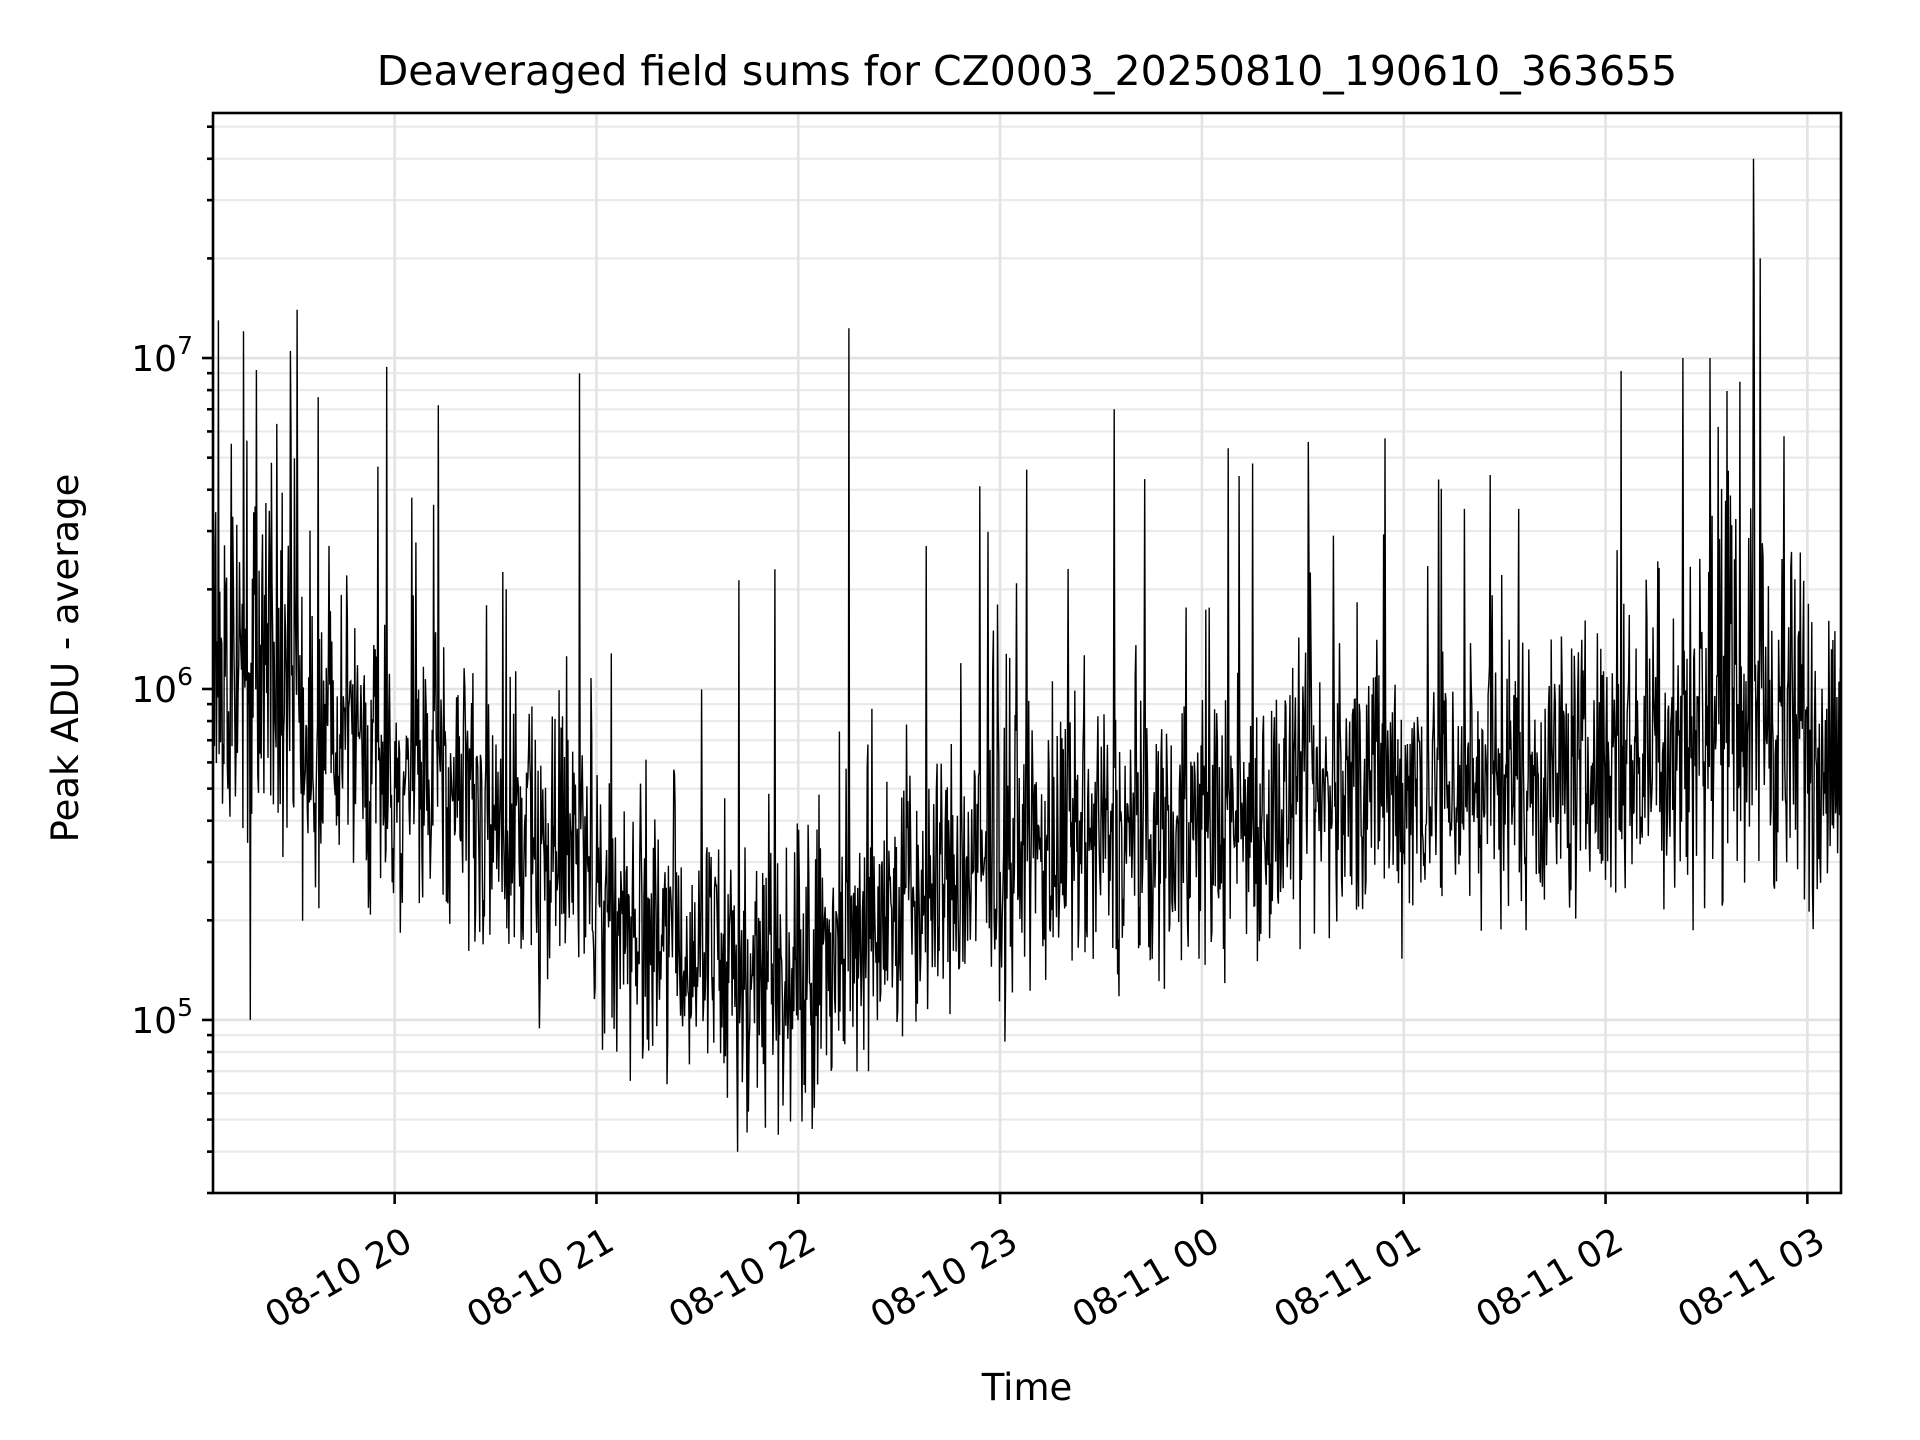  What do you see at coordinates (1348, 1278) in the screenshot?
I see `x-tick-label: 08-11 01` at bounding box center [1348, 1278].